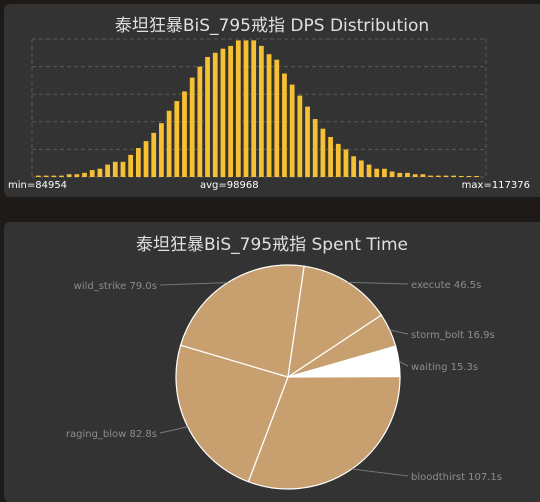  Describe the element at coordinates (115, 286) in the screenshot. I see `pie-slice-label: wild_strike 79.0s` at that location.